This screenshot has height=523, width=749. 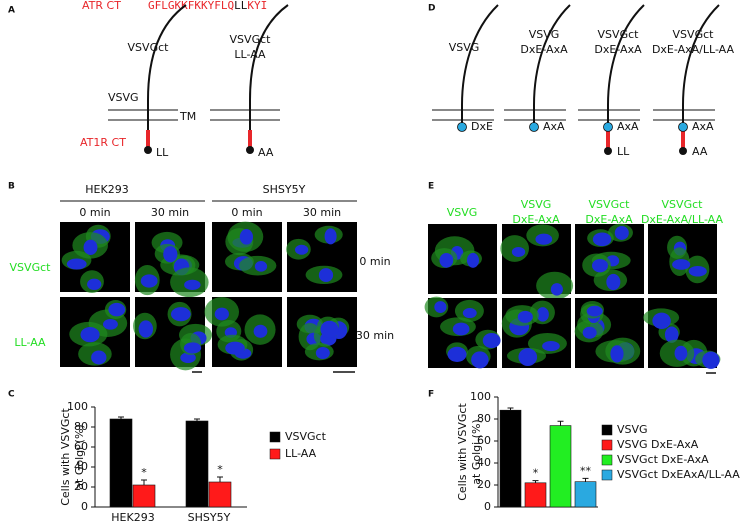 What do you see at coordinates (536, 219) in the screenshot?
I see `column-label: DxE-AxA` at bounding box center [536, 219].